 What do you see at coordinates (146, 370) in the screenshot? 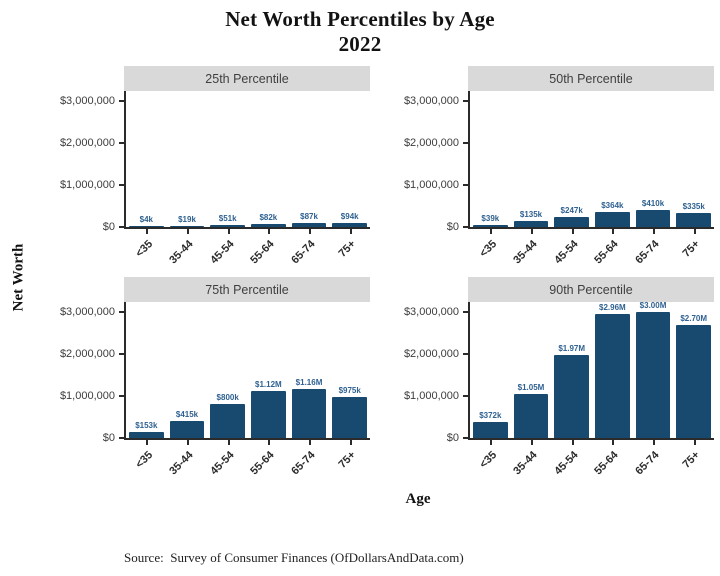
I see `bar-slot: $153k` at bounding box center [146, 370].